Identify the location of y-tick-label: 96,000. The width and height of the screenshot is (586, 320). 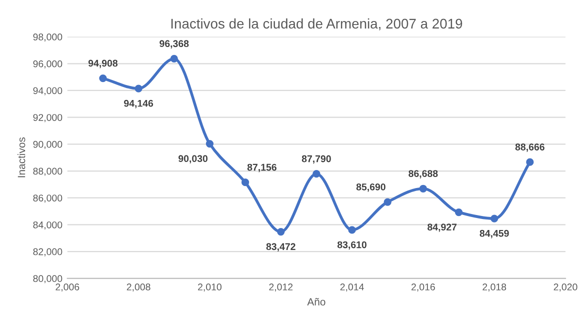
(47, 64).